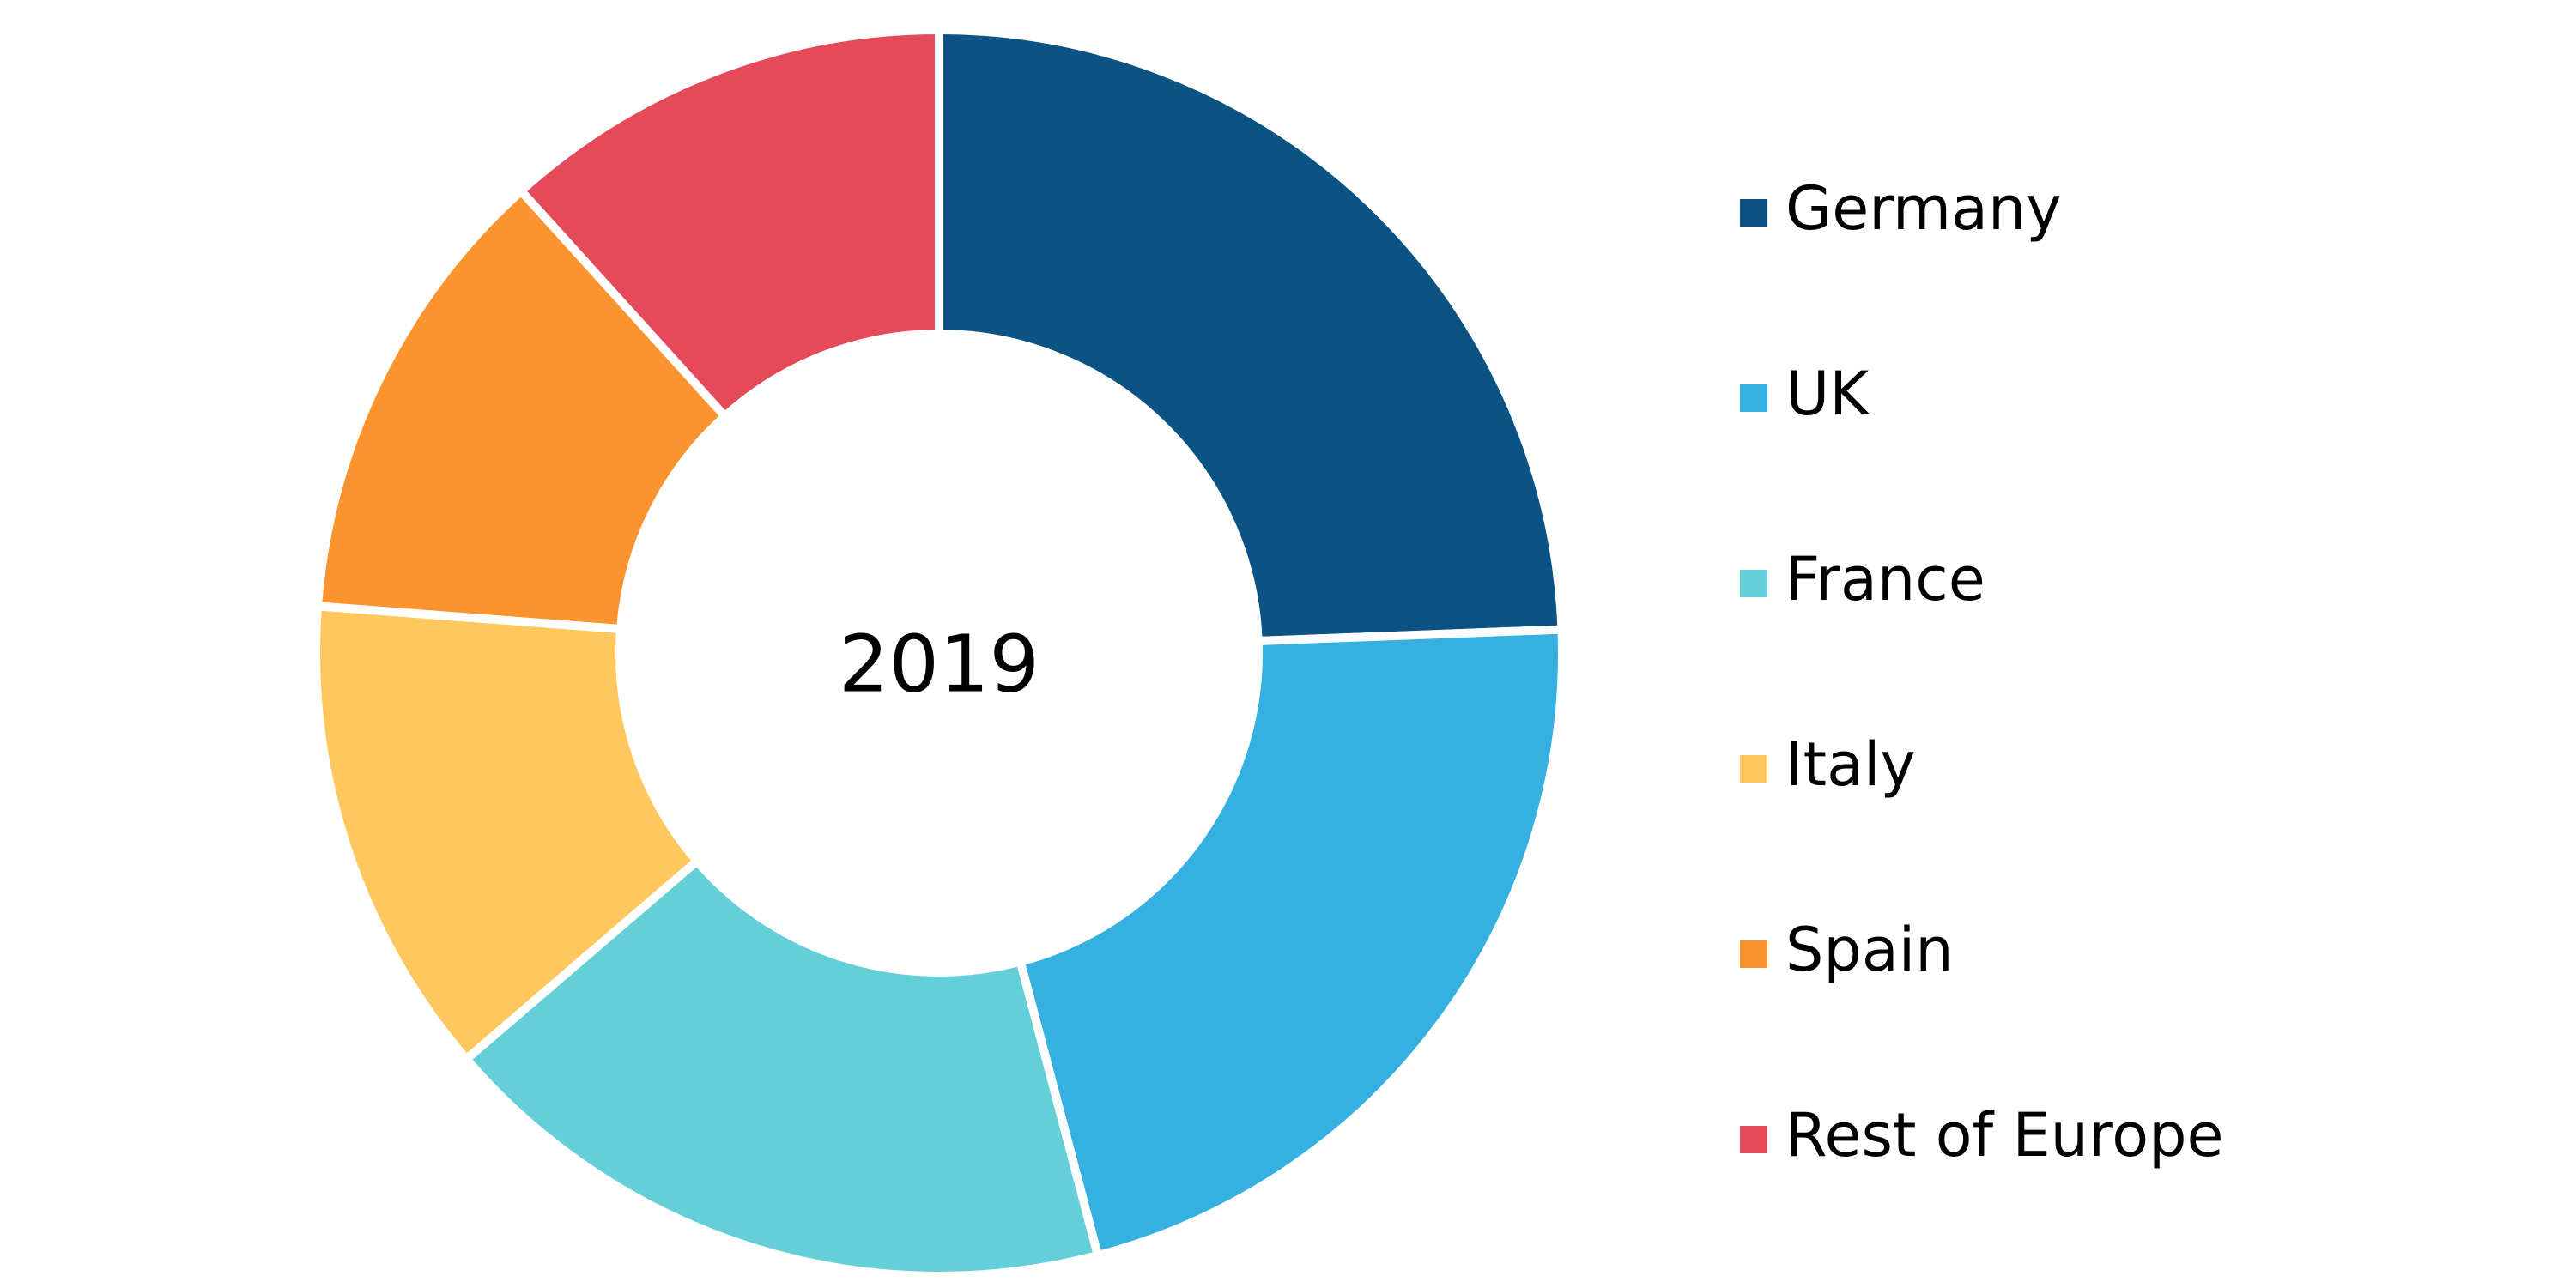 This screenshot has width=2576, height=1288. What do you see at coordinates (1885, 579) in the screenshot?
I see `legend-label: France` at bounding box center [1885, 579].